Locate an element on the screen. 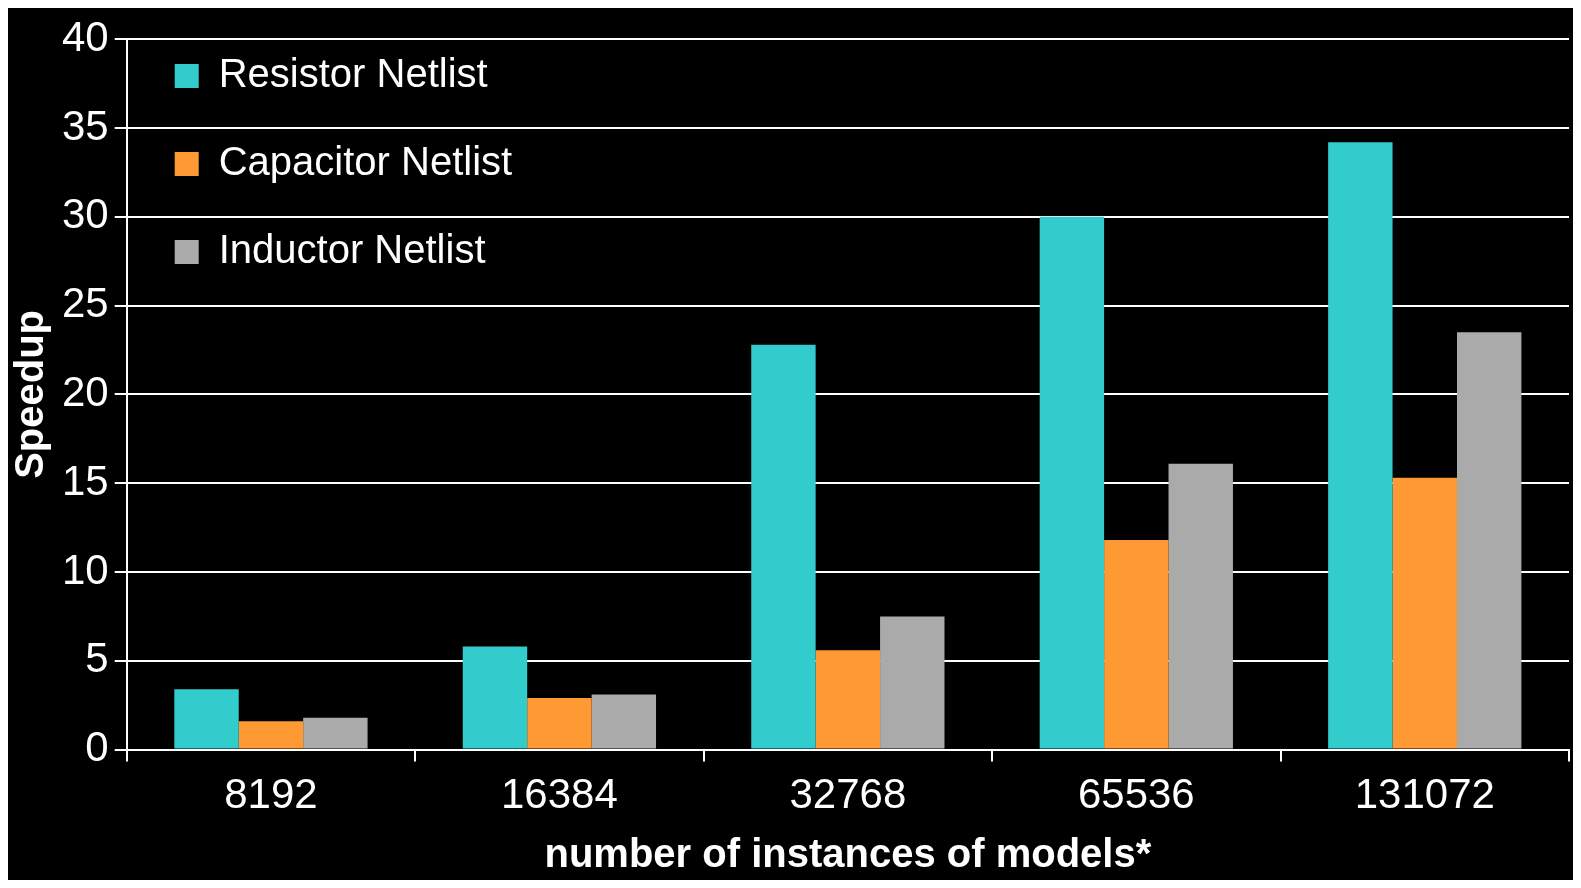 The width and height of the screenshot is (1581, 888). y-tick-label: 30 is located at coordinates (85, 214).